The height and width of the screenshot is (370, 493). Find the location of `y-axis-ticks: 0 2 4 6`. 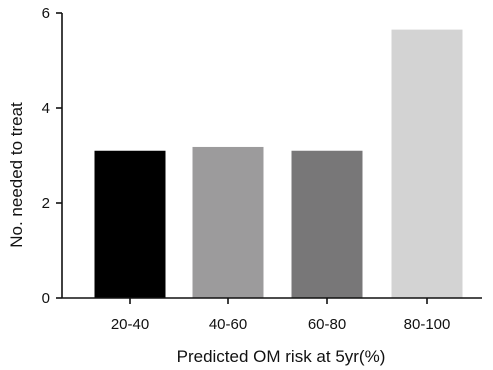

y-axis-ticks: 0 2 4 6 is located at coordinates (52, 156).